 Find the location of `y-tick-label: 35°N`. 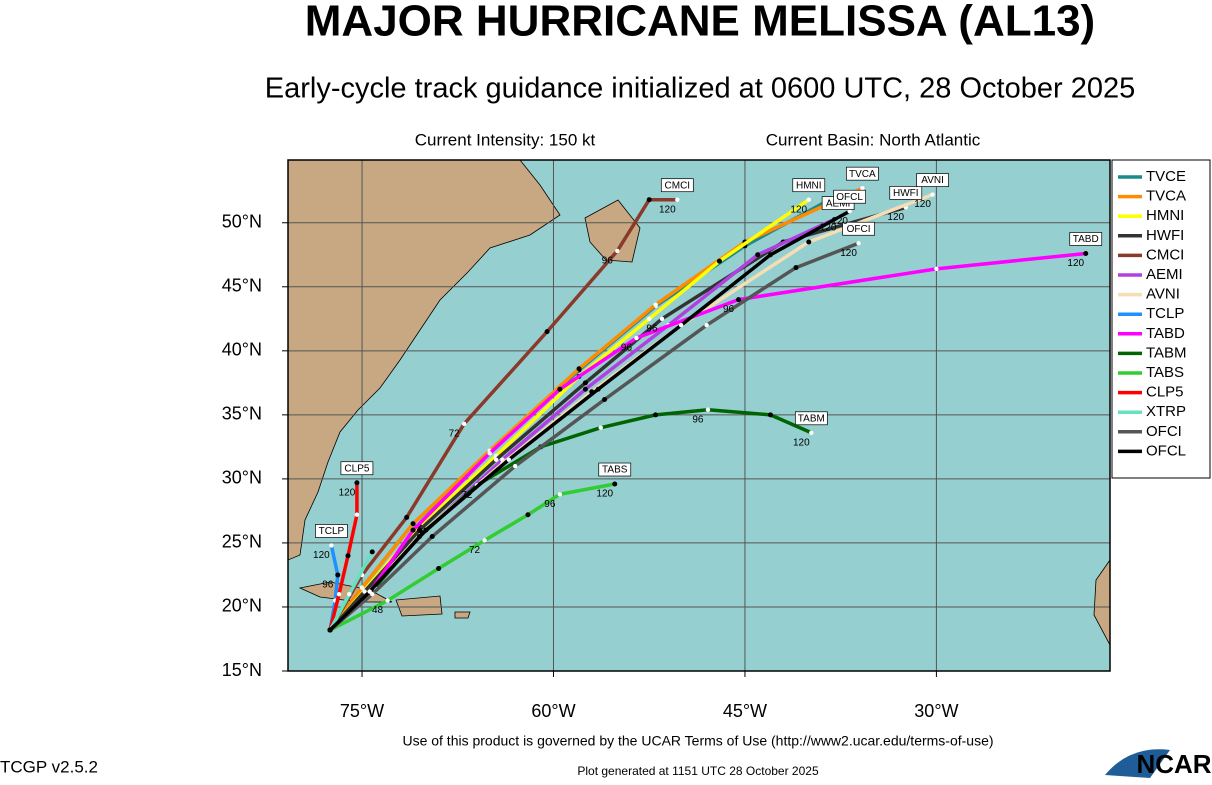

y-tick-label: 35°N is located at coordinates (242, 414).